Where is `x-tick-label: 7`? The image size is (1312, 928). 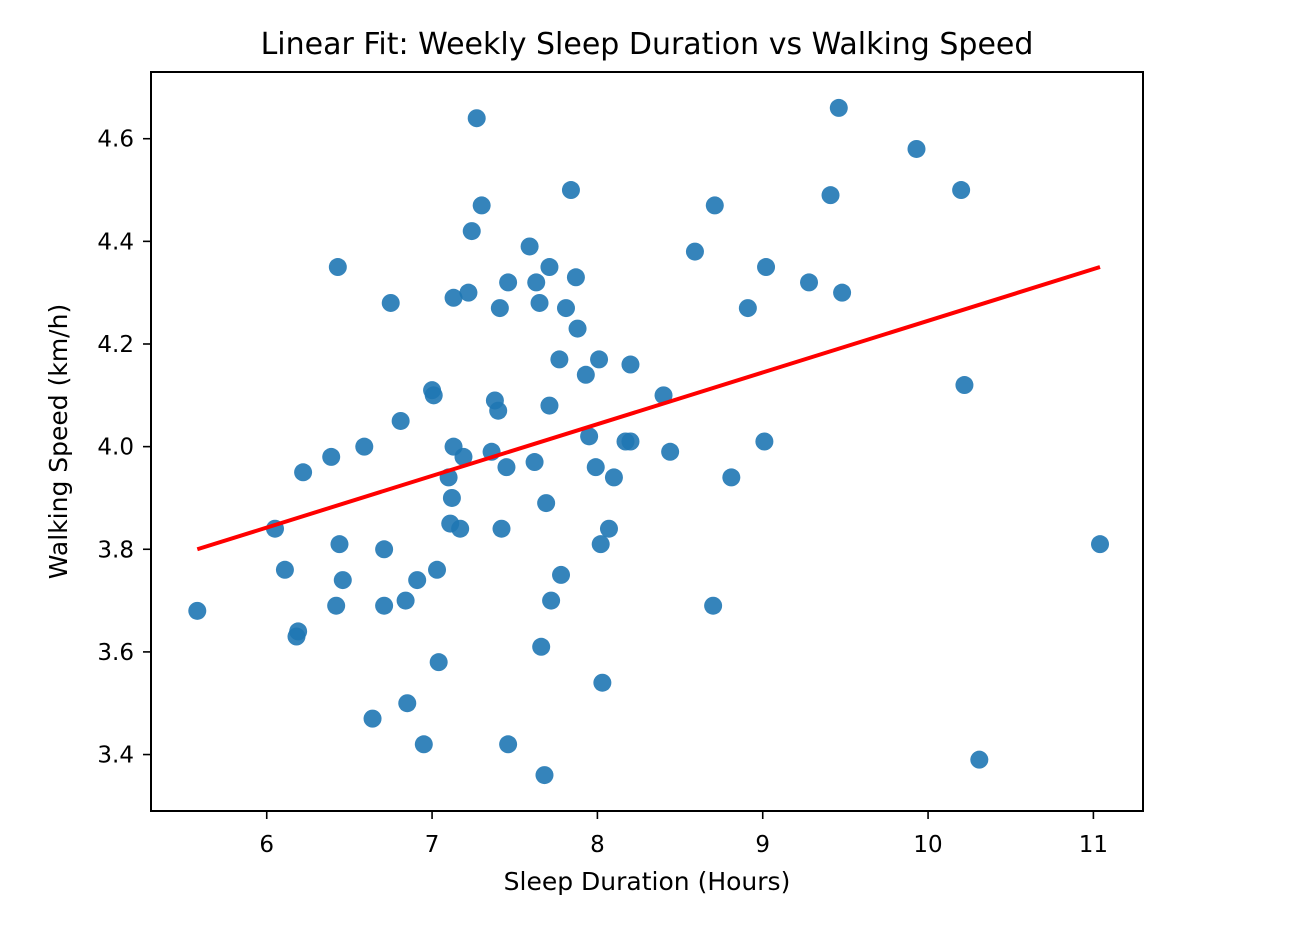 x-tick-label: 7 is located at coordinates (432, 845).